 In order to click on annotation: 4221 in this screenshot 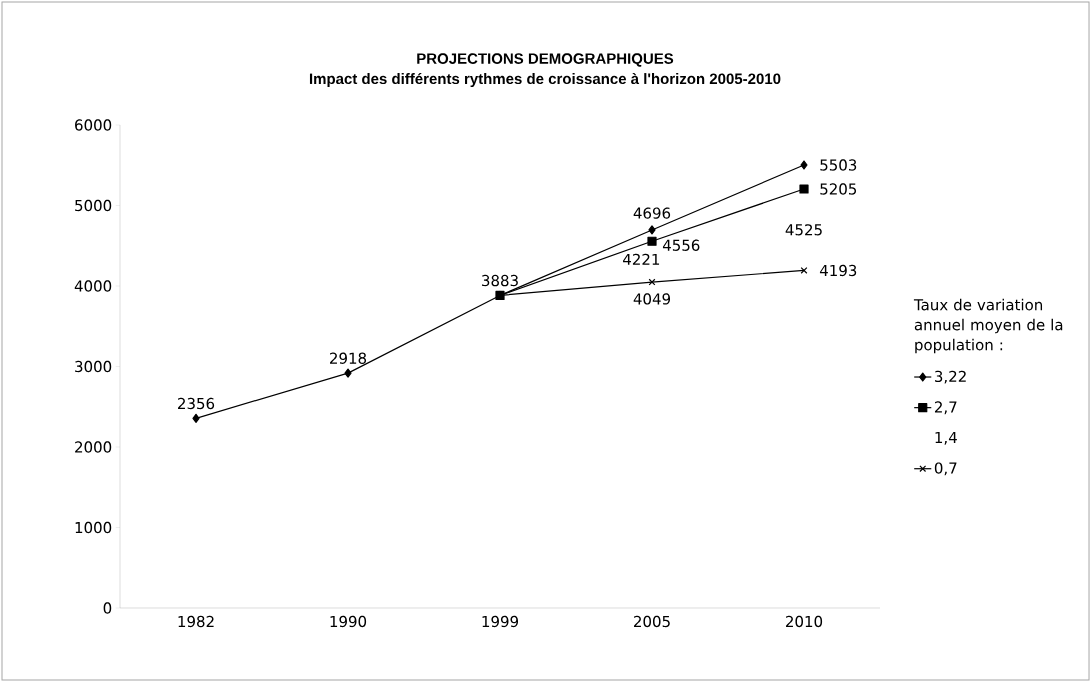, I will do `click(641, 259)`.